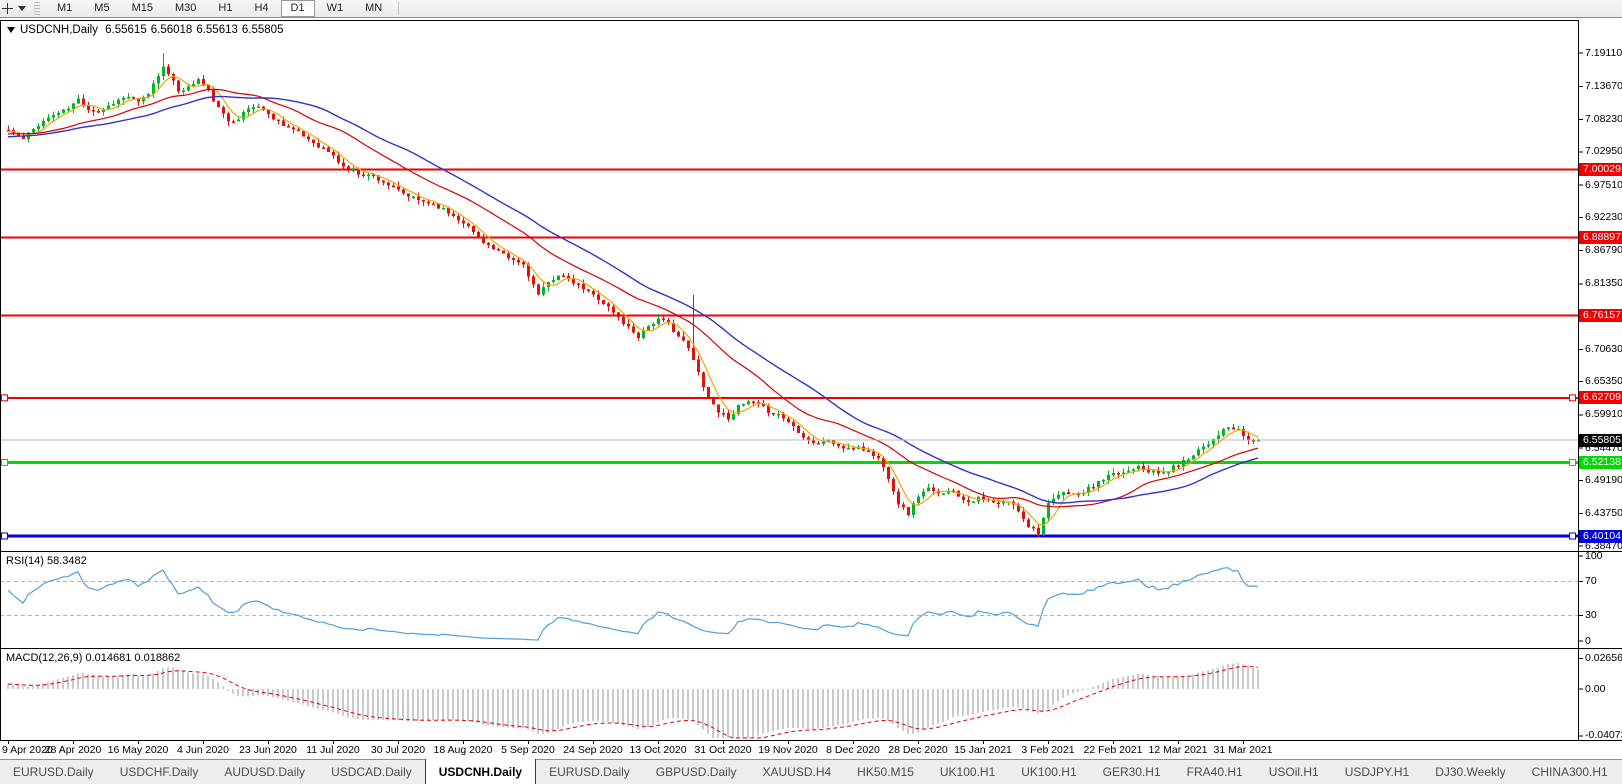 The height and width of the screenshot is (784, 1622). Describe the element at coordinates (1569, 772) in the screenshot. I see `tab-china300-h1: CHINA300.H1` at that location.